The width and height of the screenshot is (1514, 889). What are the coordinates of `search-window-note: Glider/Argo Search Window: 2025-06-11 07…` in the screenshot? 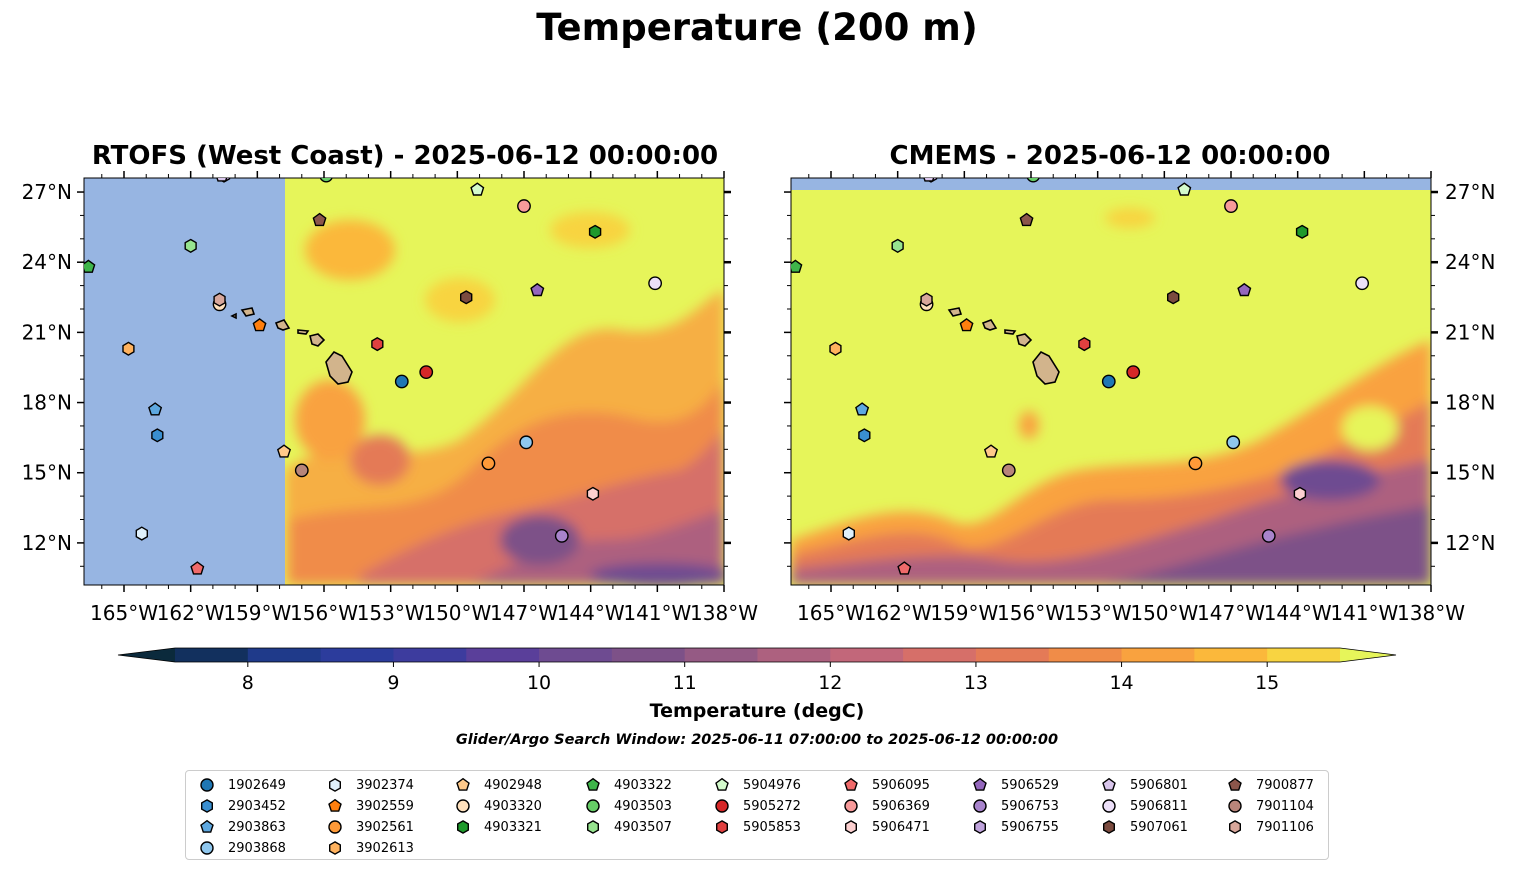 It's located at (757, 740).